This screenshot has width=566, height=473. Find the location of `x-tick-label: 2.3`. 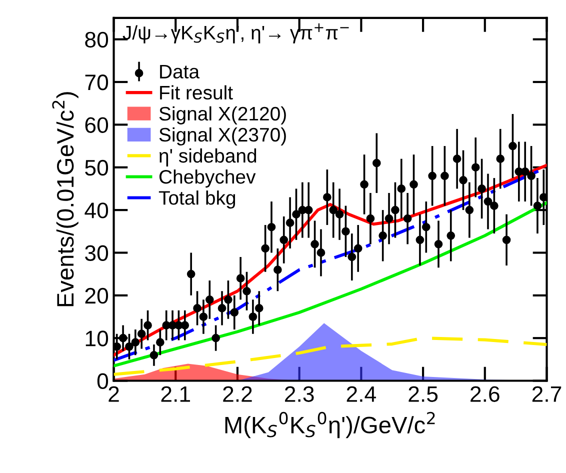

x-tick-label: 2.3 is located at coordinates (299, 394).